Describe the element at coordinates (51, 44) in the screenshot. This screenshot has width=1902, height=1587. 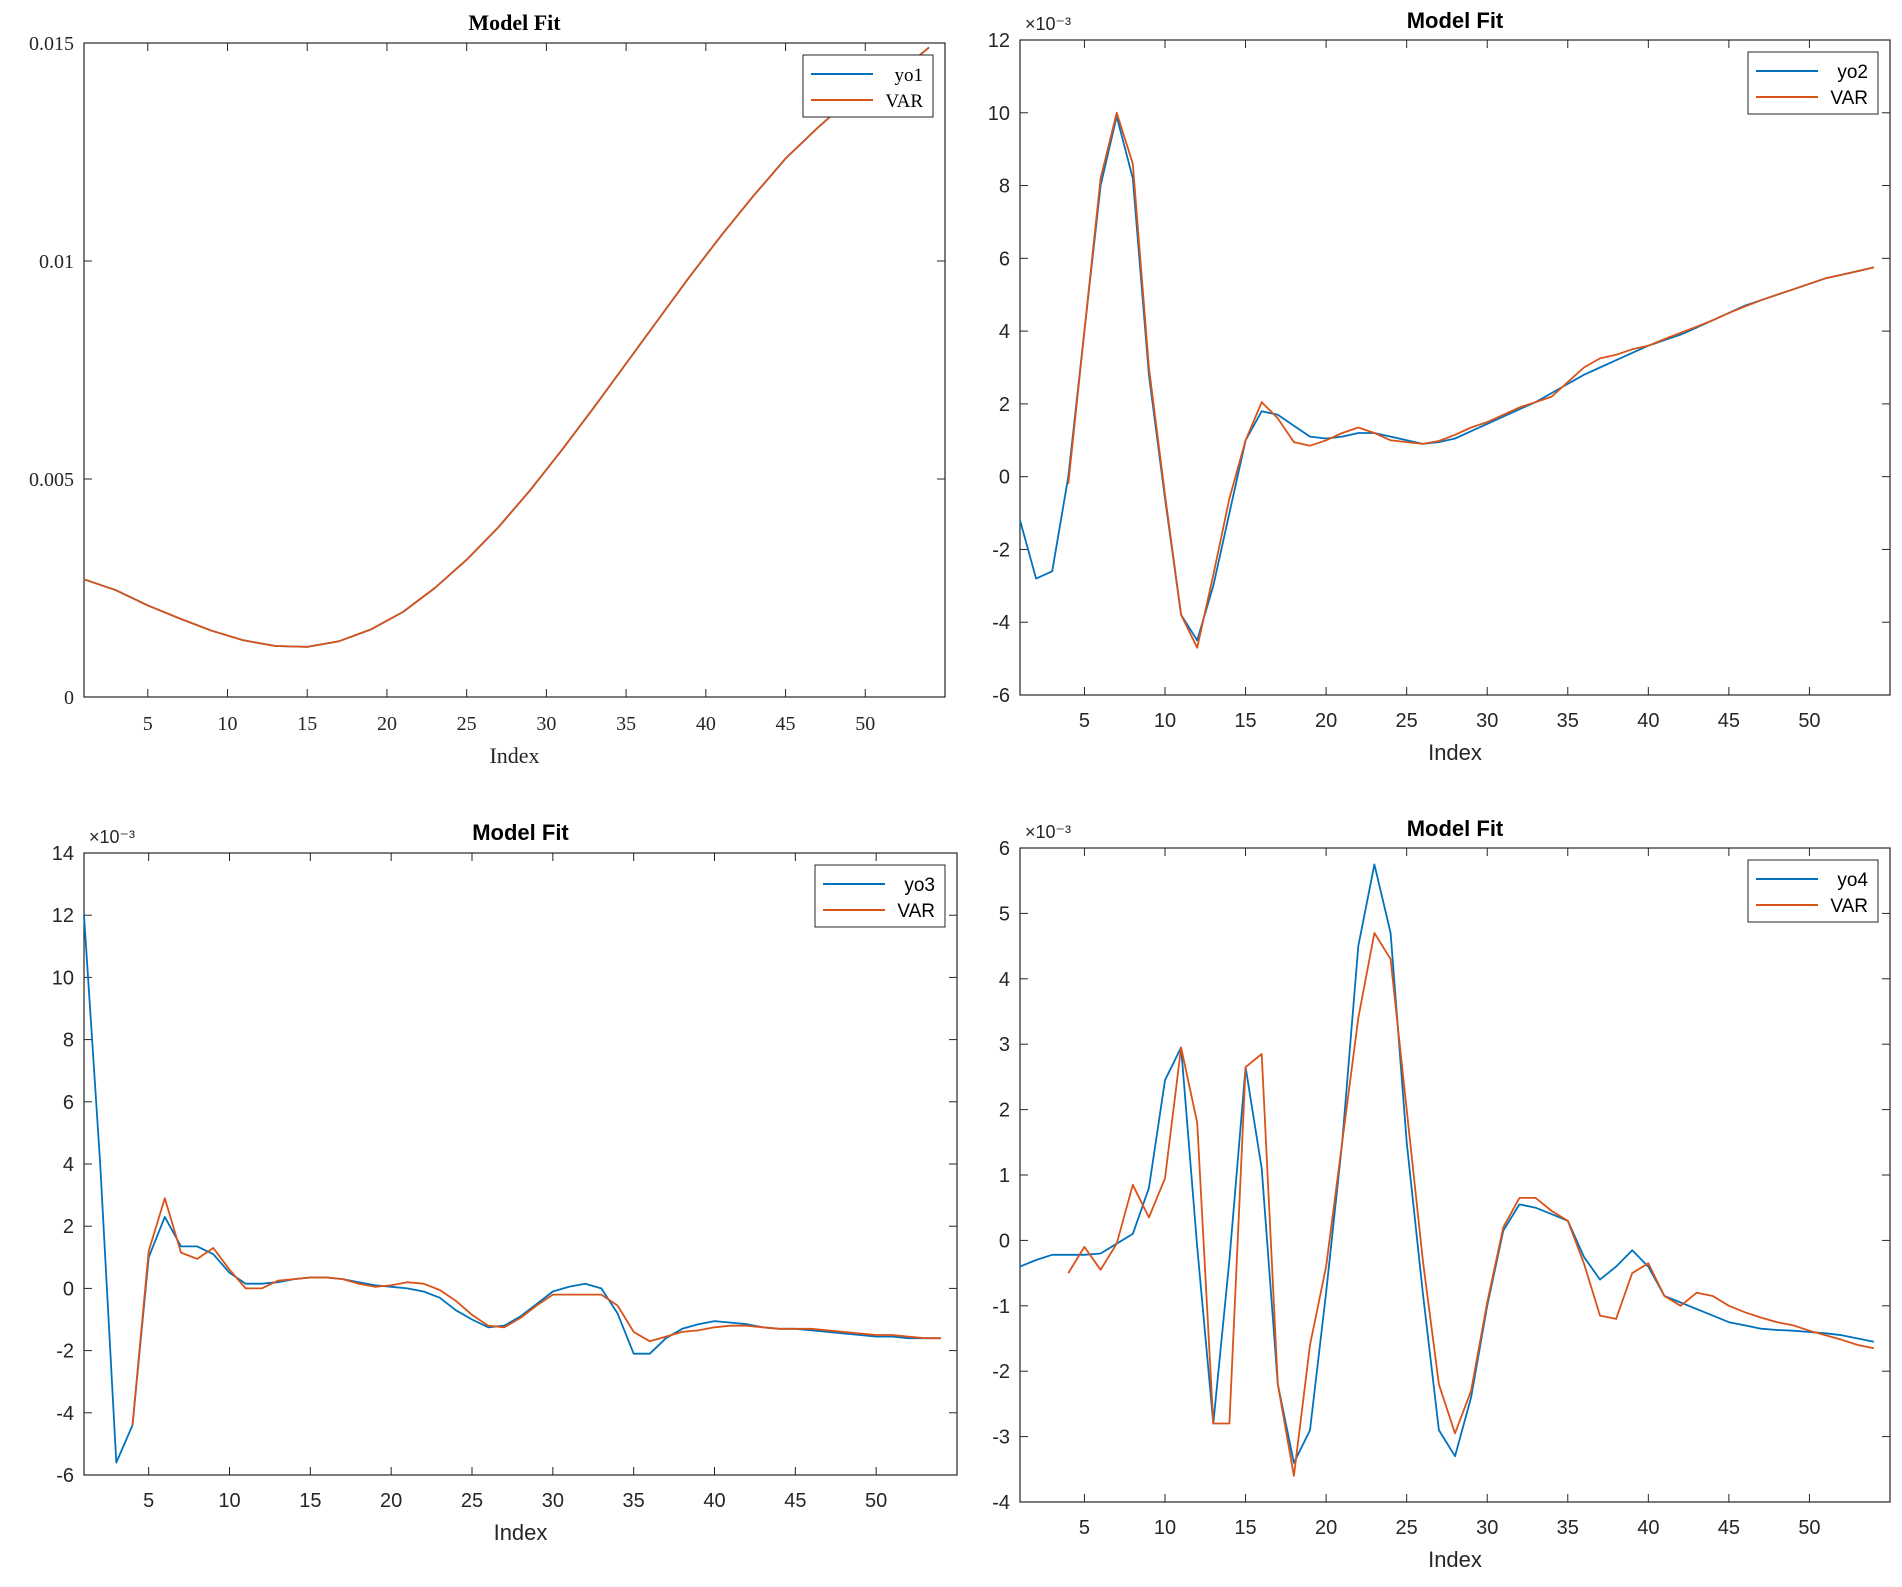
I see `y-tick-label: 0.015` at that location.